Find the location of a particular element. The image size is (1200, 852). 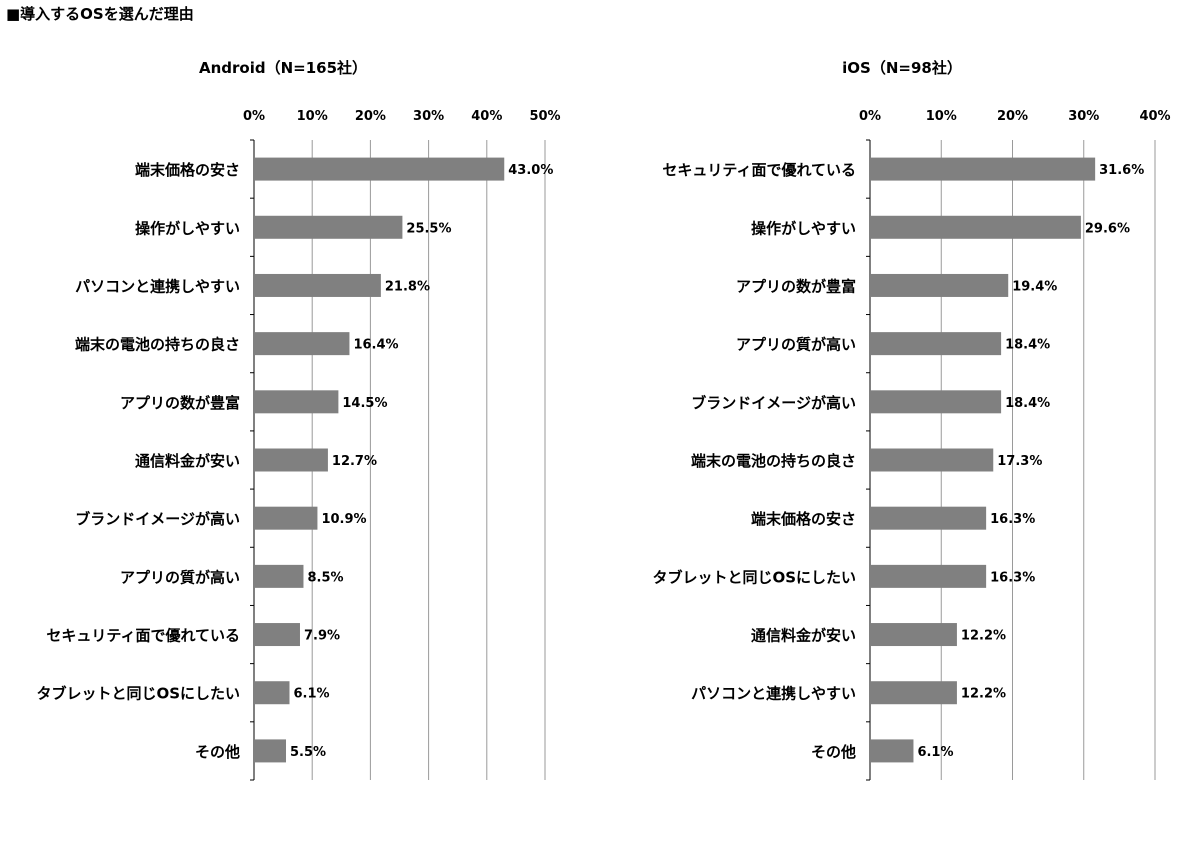

ios-category-label: ブランドイメージが高い is located at coordinates (773, 403).